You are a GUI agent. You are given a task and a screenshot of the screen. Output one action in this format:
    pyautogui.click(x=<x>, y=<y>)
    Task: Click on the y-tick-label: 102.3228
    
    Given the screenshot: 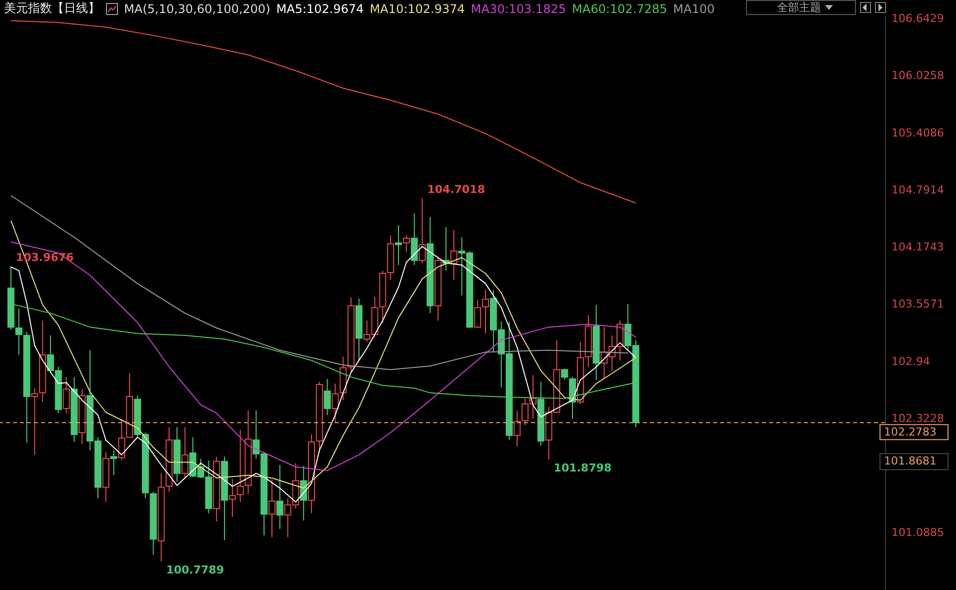 What is the action you would take?
    pyautogui.click(x=918, y=418)
    